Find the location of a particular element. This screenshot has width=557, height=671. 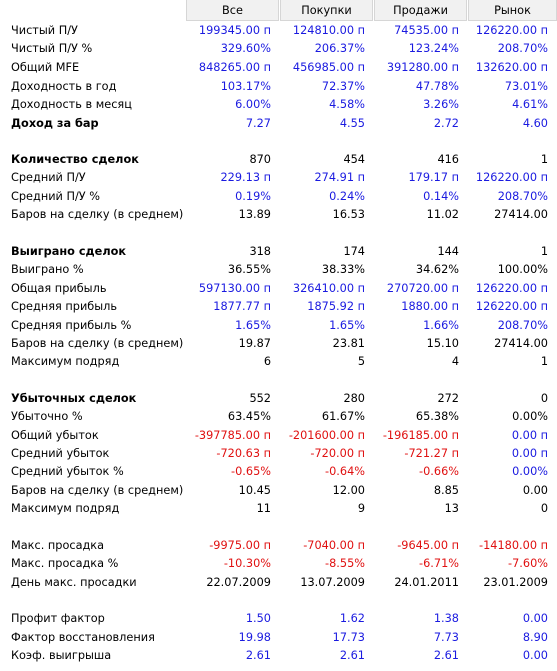

row-value: -9645.00 п is located at coordinates (428, 545).